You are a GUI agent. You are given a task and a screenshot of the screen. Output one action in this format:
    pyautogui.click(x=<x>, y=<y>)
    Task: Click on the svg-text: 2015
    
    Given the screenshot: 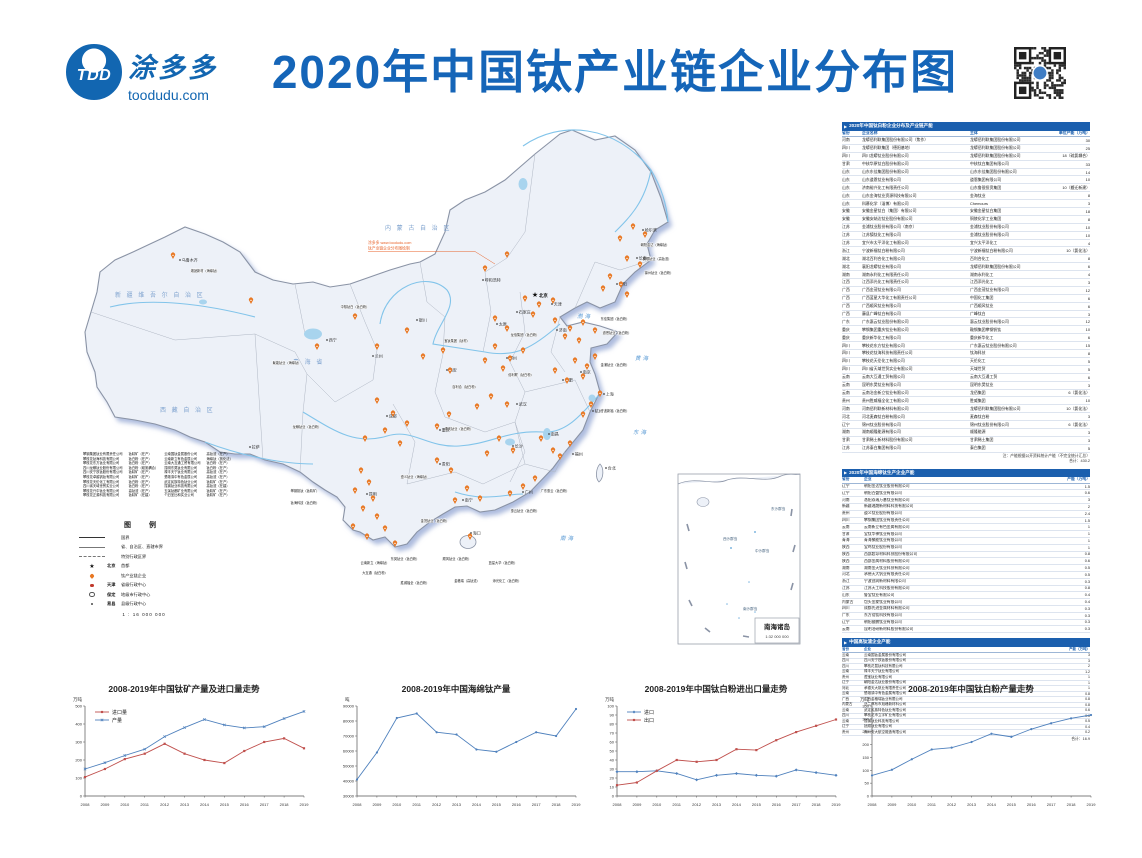 What is the action you would take?
    pyautogui.click(x=1012, y=804)
    